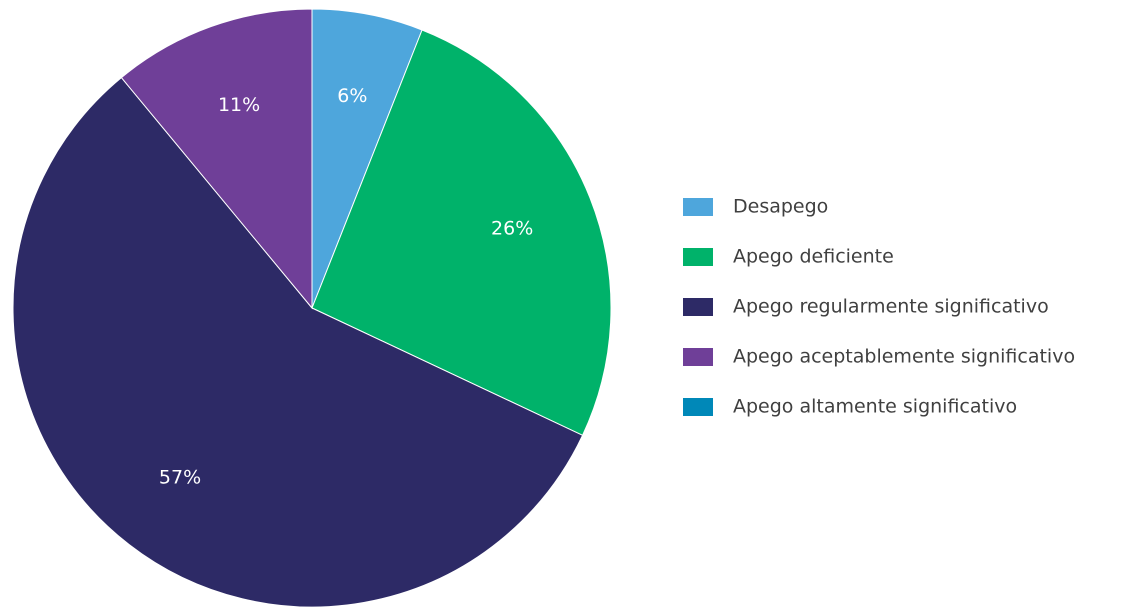  What do you see at coordinates (180, 478) in the screenshot?
I see `slice-label: 57%` at bounding box center [180, 478].